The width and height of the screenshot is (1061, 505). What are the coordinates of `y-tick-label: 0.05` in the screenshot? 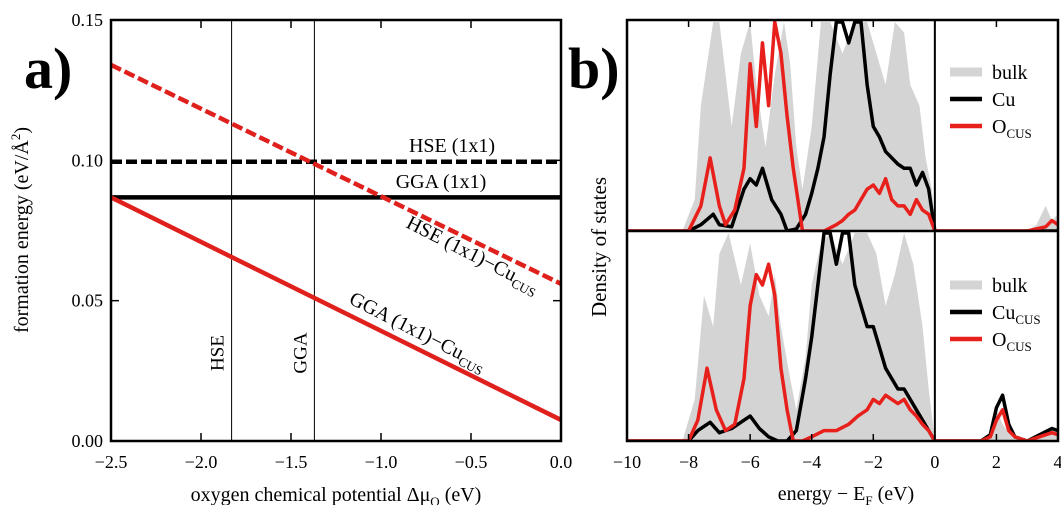 It's located at (88, 301).